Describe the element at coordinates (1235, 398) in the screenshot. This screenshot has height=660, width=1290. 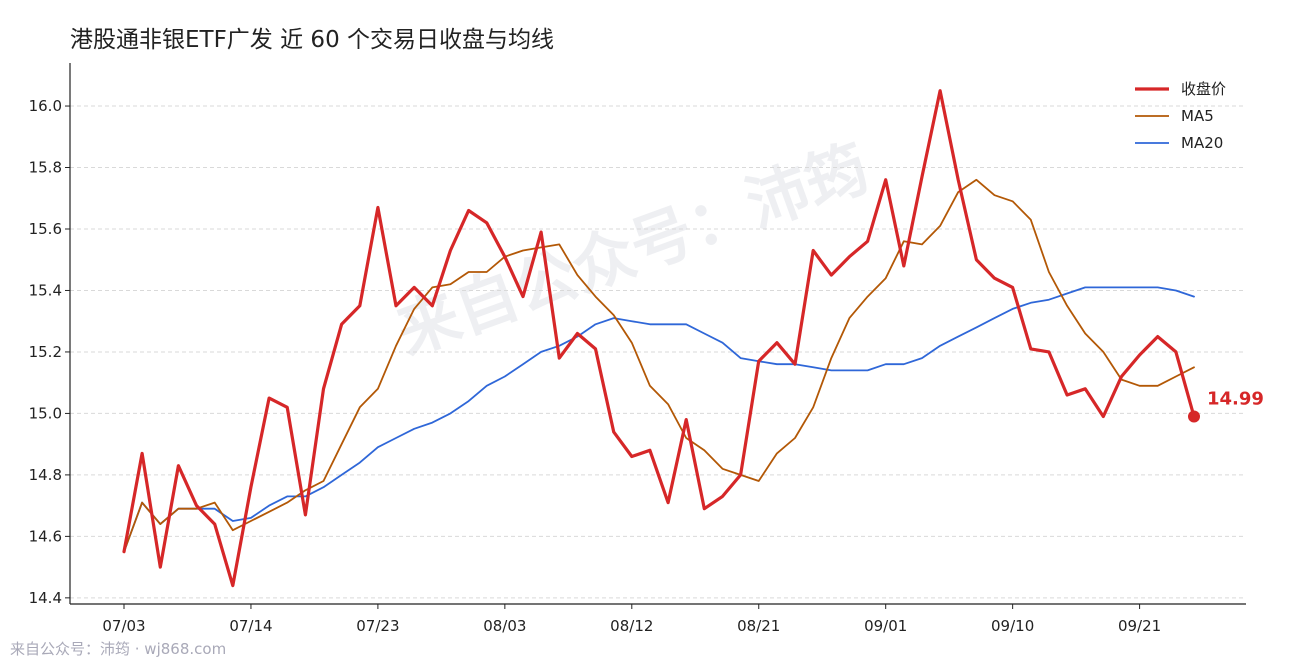
I see `last-value-label: 14.99` at that location.